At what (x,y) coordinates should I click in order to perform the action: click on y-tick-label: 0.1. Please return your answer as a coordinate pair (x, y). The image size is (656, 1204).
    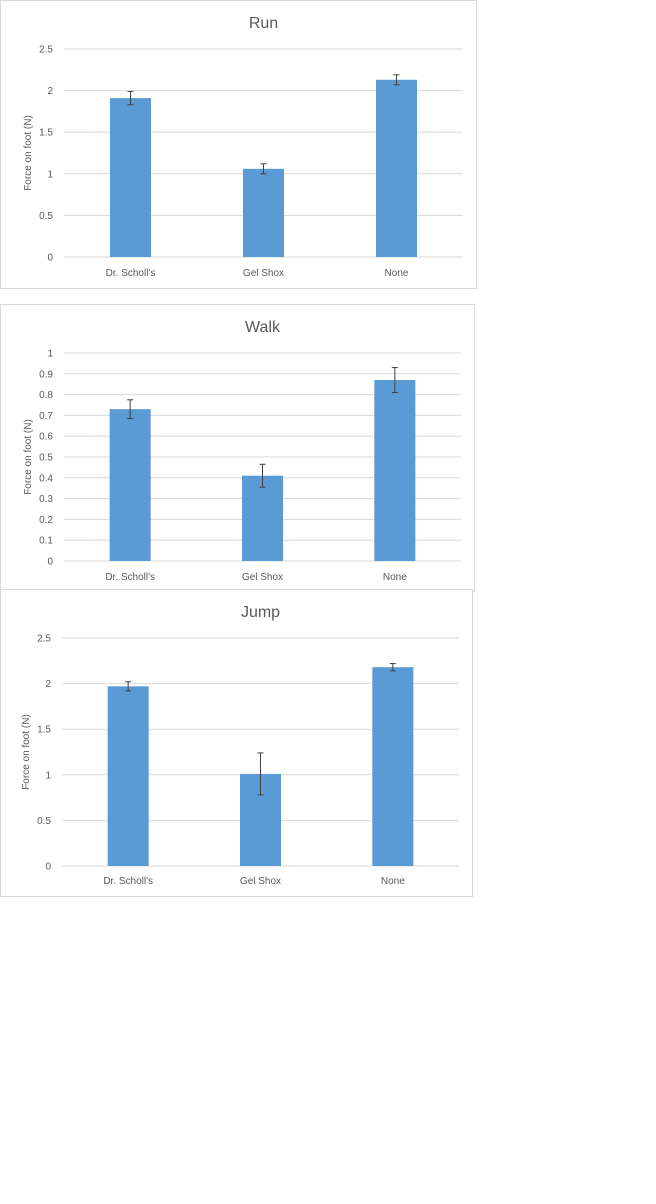
    Looking at the image, I should click on (46, 541).